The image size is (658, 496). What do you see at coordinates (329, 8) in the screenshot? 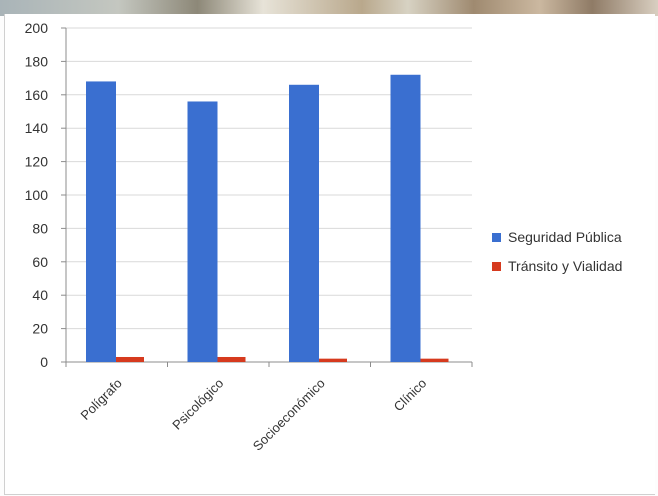
I see `header-photo-strip` at bounding box center [329, 8].